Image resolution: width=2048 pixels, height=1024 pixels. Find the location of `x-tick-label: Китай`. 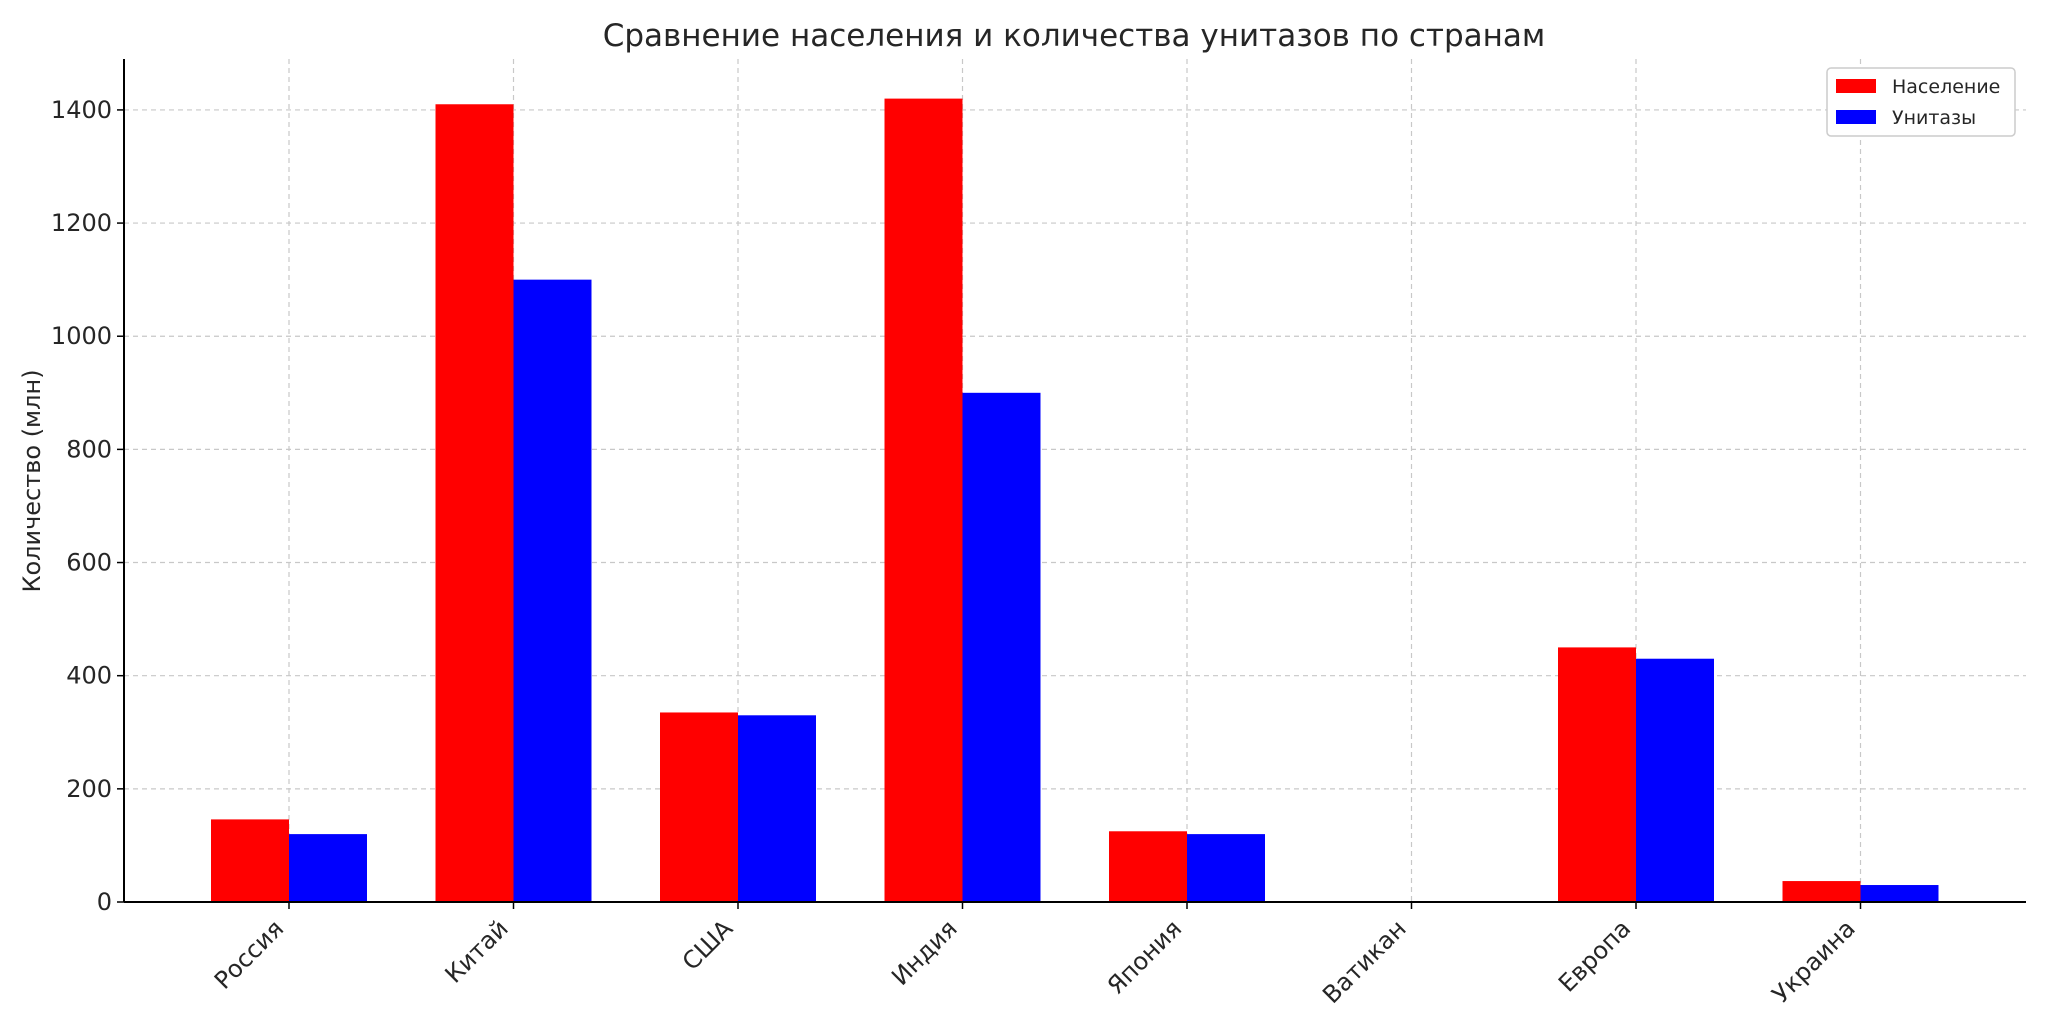

x-tick-label: Китай is located at coordinates (477, 951).